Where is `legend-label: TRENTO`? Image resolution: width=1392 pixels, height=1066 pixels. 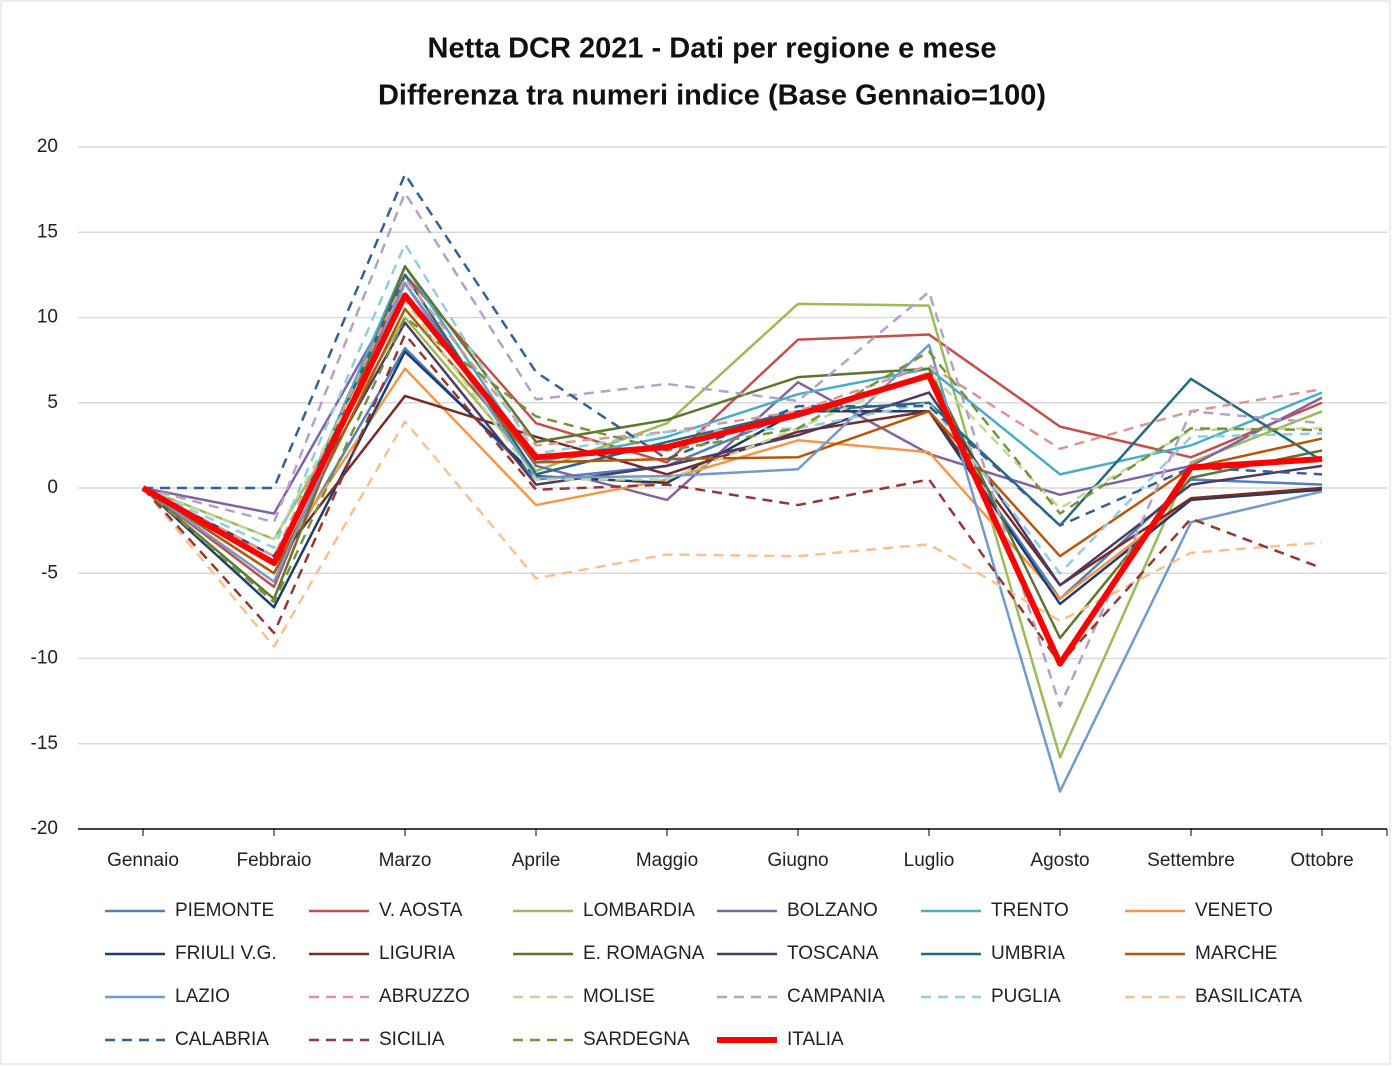
legend-label: TRENTO is located at coordinates (1030, 910).